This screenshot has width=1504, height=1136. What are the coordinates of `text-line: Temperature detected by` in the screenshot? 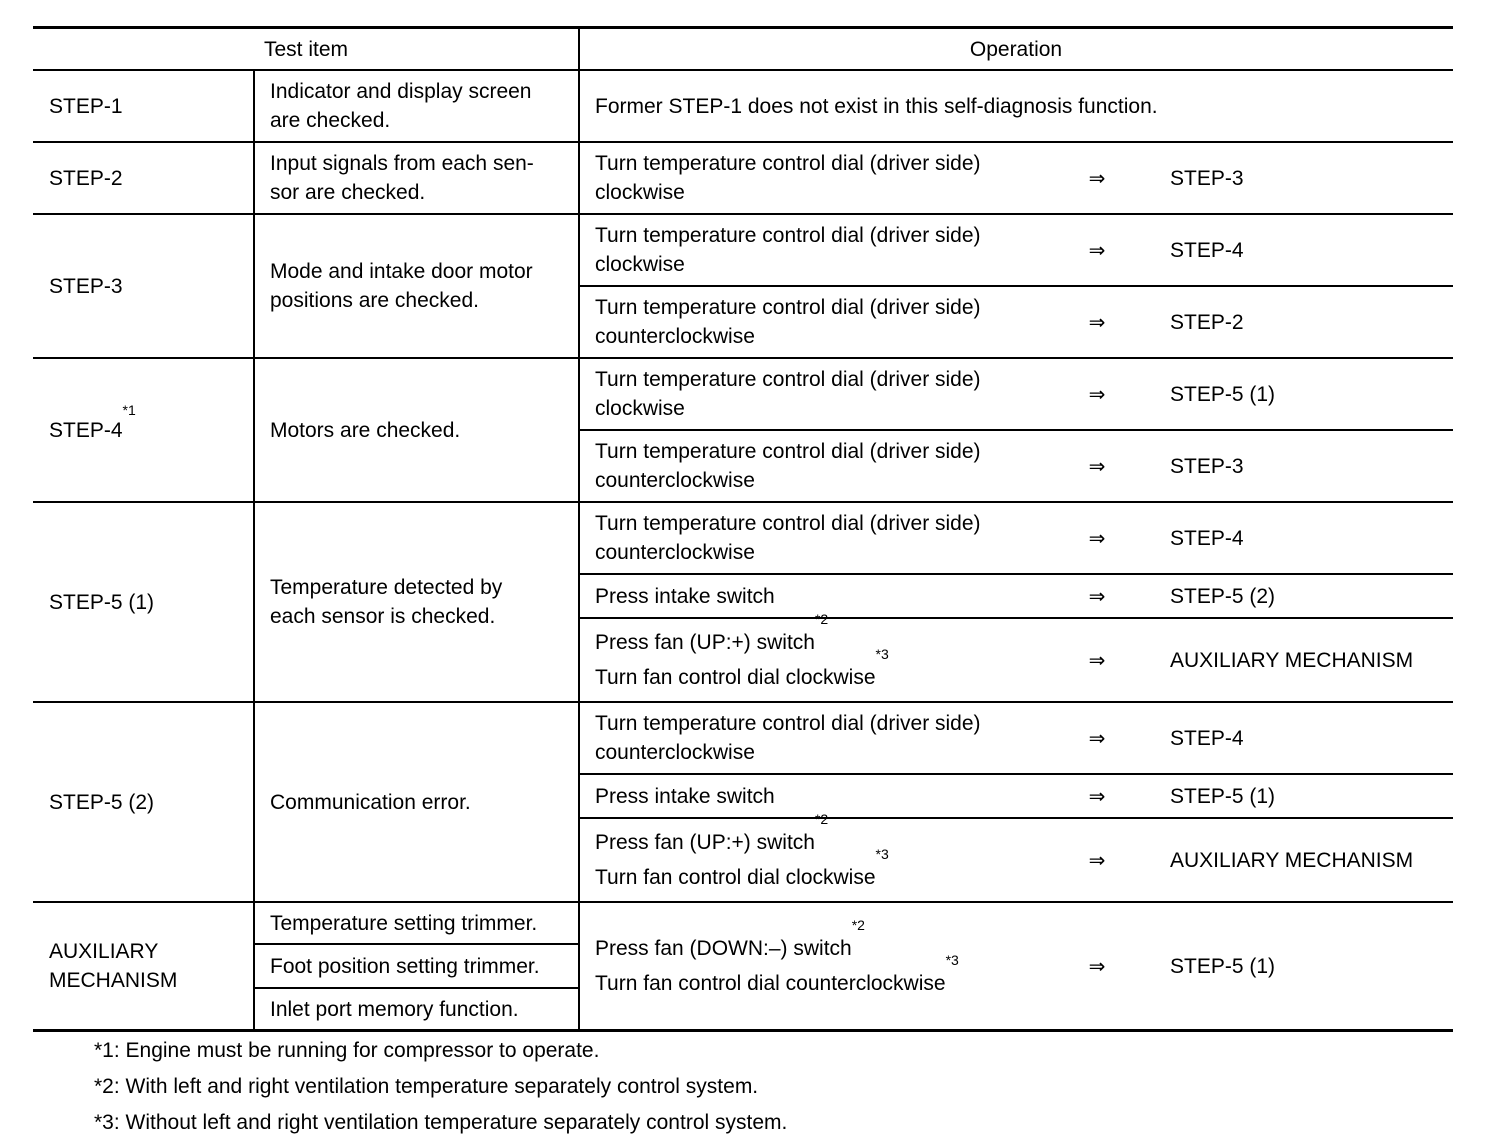 It's located at (386, 587).